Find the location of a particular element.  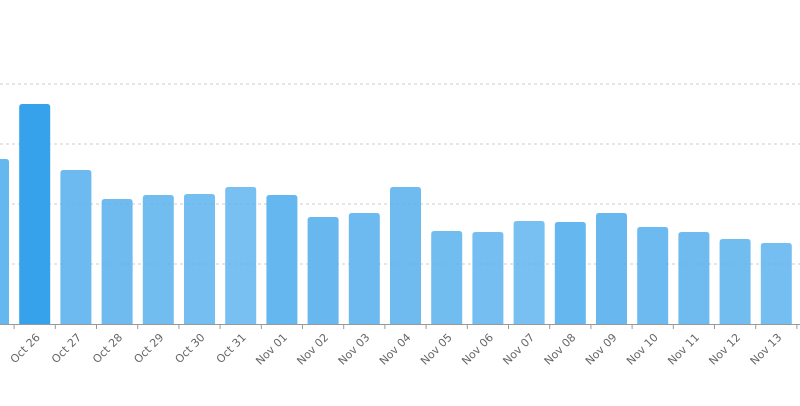

x-tick-label: Nov 01 is located at coordinates (271, 349).